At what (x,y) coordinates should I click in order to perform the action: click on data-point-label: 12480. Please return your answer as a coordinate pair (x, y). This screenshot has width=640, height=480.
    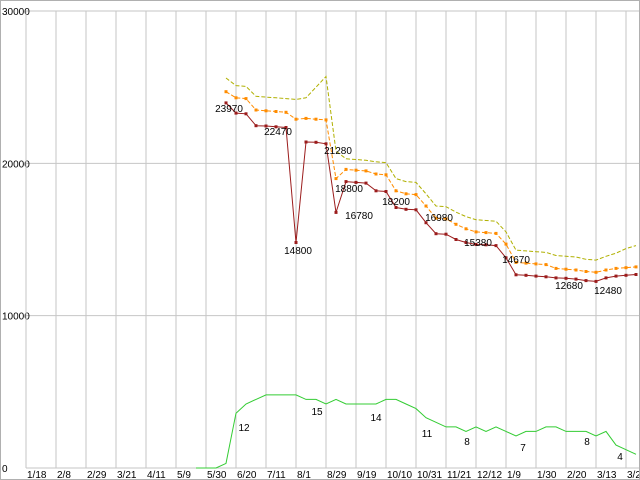
    Looking at the image, I should click on (608, 291).